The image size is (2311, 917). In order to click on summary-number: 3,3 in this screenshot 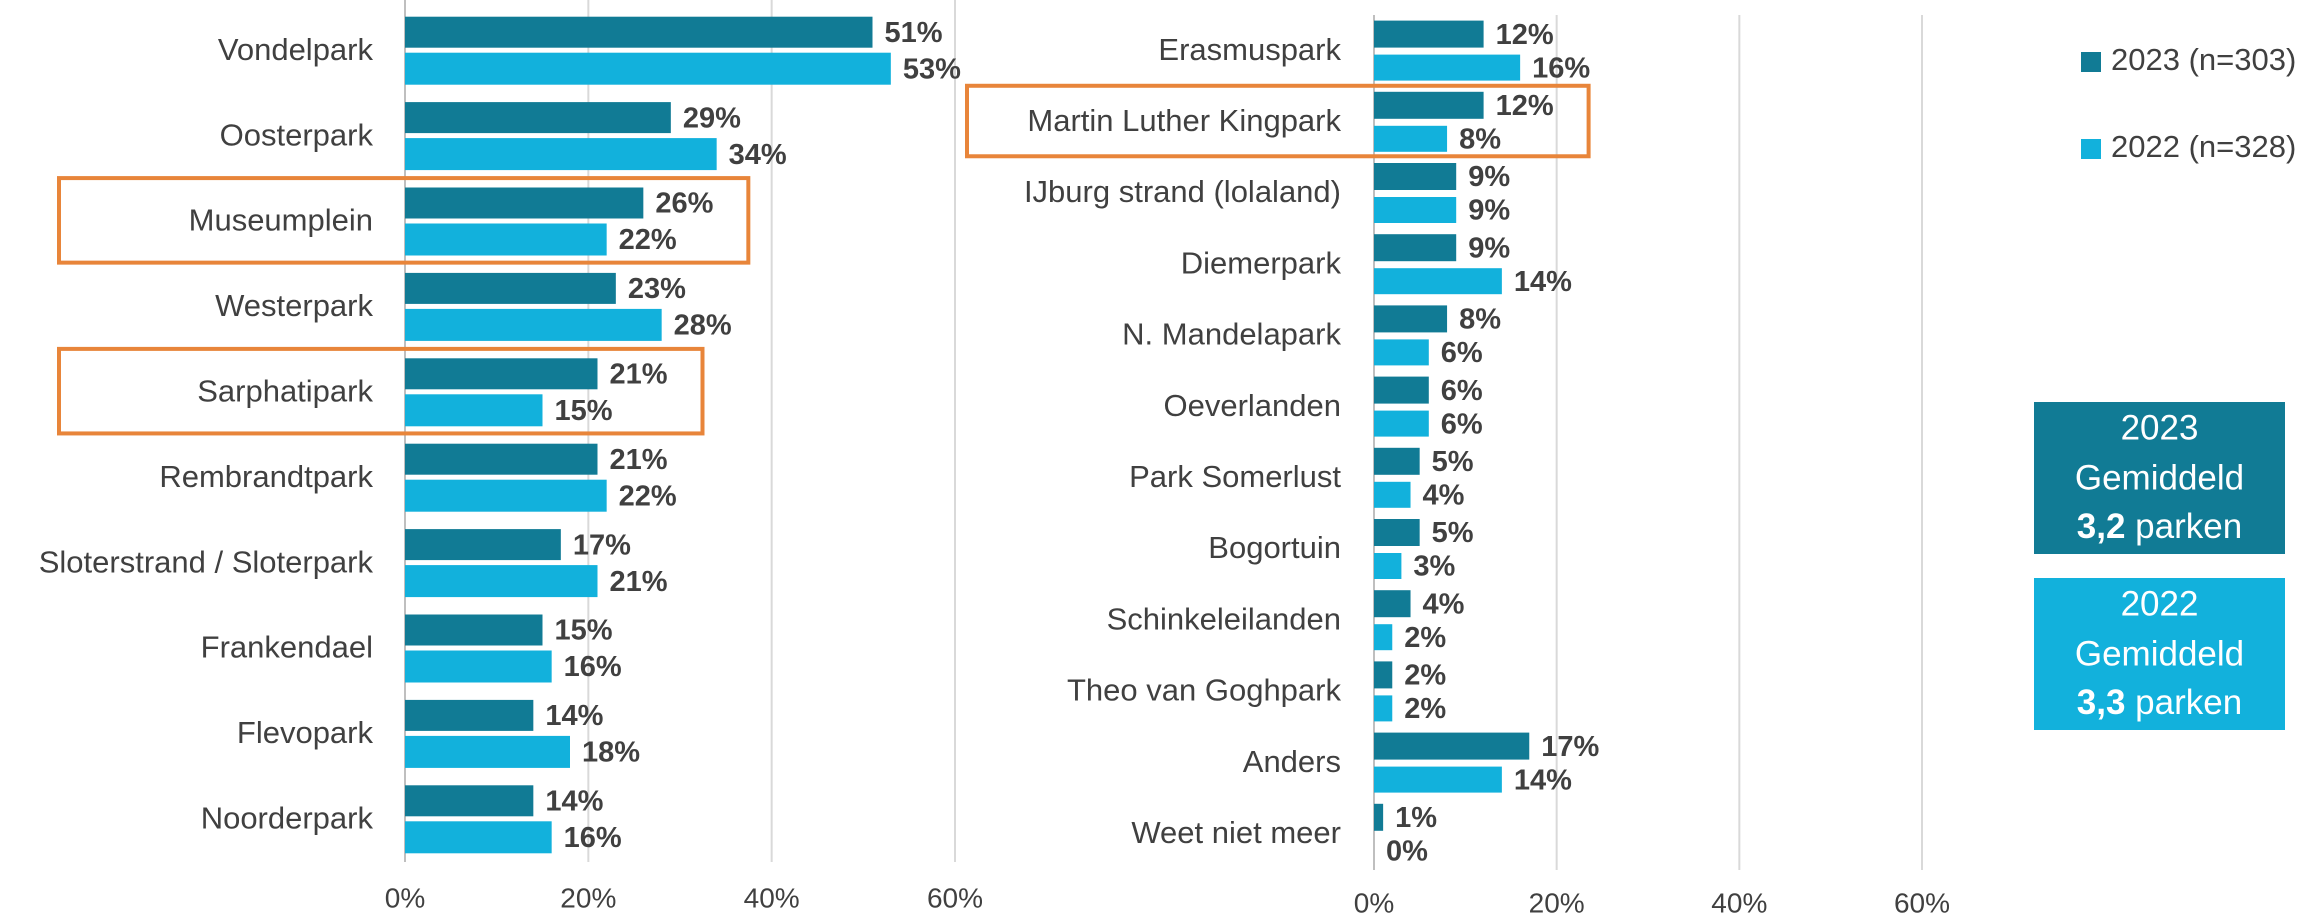, I will do `click(2101, 702)`.